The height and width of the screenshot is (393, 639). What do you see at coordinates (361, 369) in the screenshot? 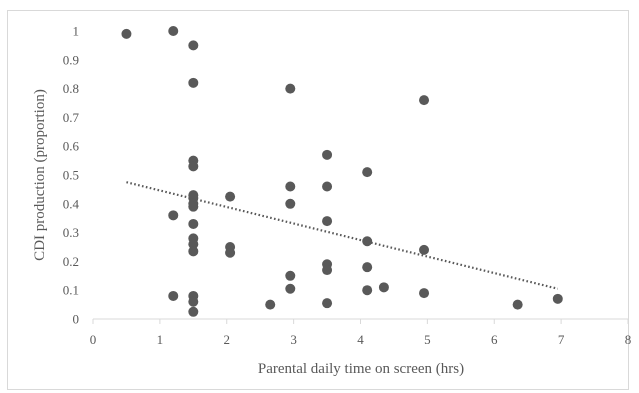
I see `x-axis-title: Parental daily time on screen (hrs)` at bounding box center [361, 369].